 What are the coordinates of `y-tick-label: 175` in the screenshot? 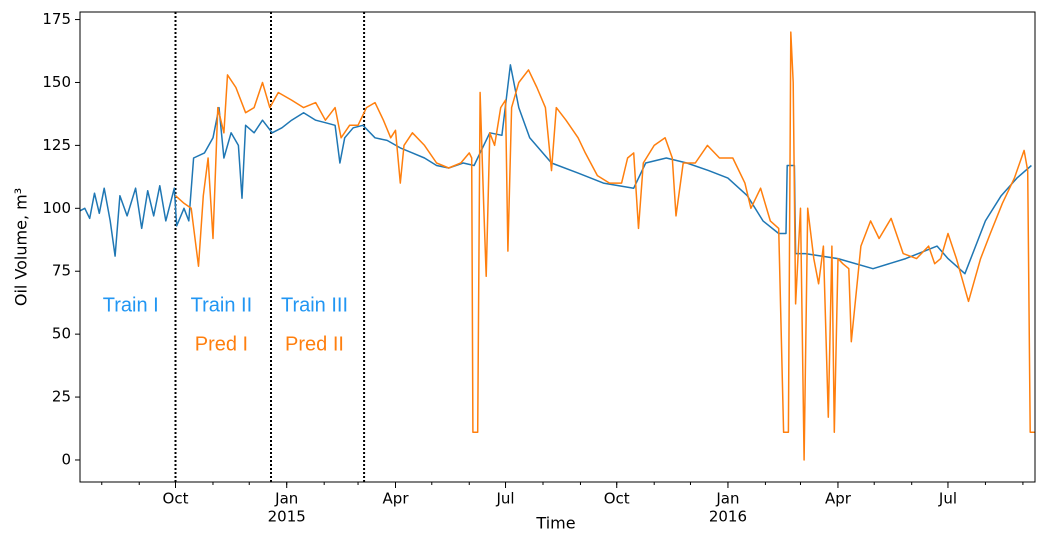 It's located at (56, 19).